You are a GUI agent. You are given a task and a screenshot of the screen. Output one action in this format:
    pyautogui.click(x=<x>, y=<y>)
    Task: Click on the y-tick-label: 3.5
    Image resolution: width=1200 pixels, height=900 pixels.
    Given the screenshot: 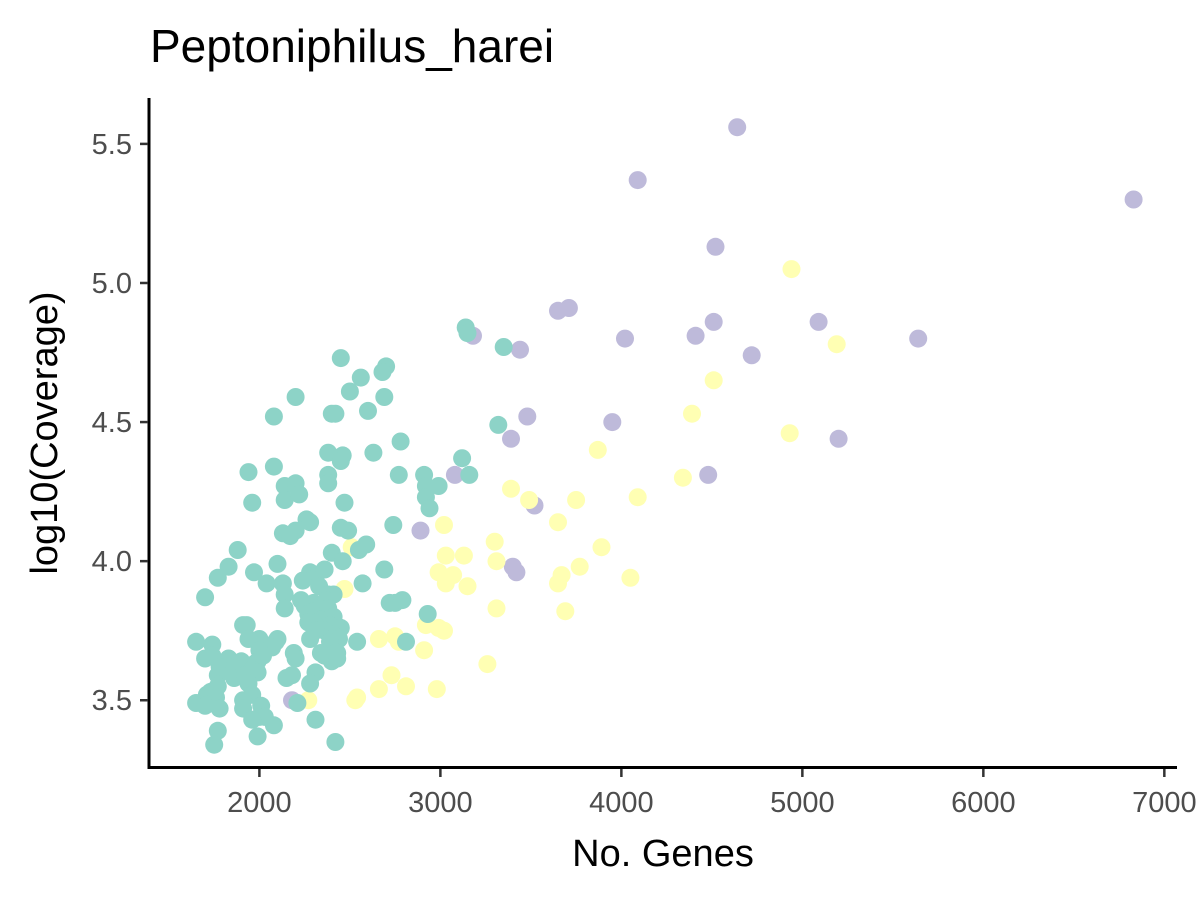 What is the action you would take?
    pyautogui.click(x=112, y=701)
    